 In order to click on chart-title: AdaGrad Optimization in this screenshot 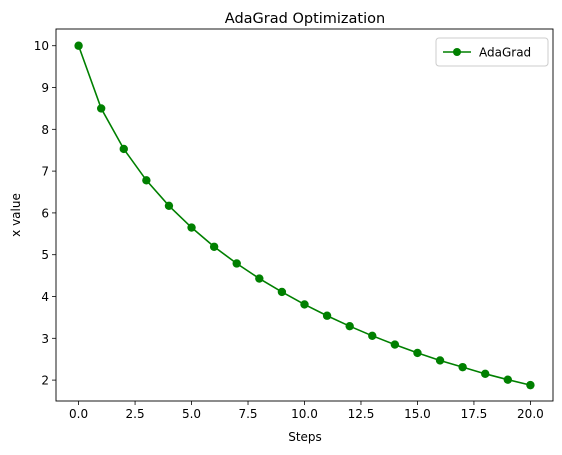, I will do `click(305, 19)`.